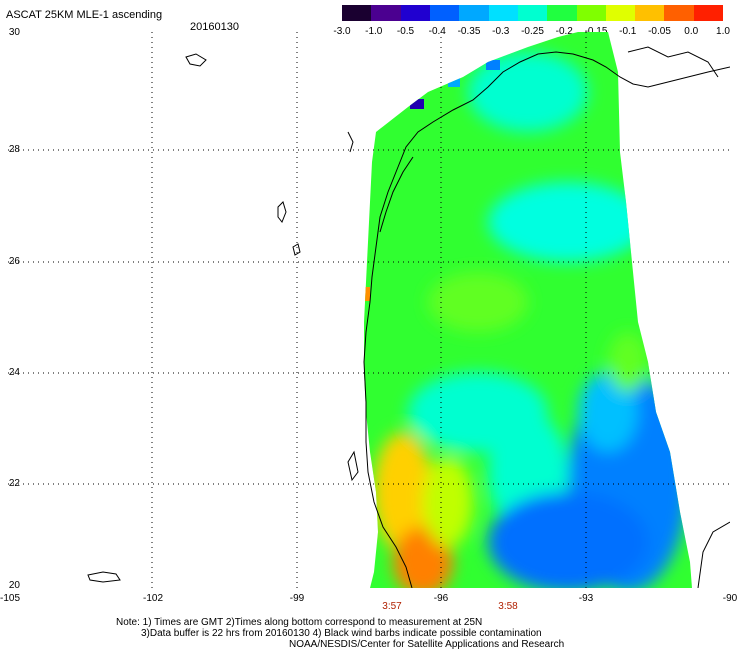 The image size is (740, 650). I want to click on lat-label: 22, so click(14, 483).